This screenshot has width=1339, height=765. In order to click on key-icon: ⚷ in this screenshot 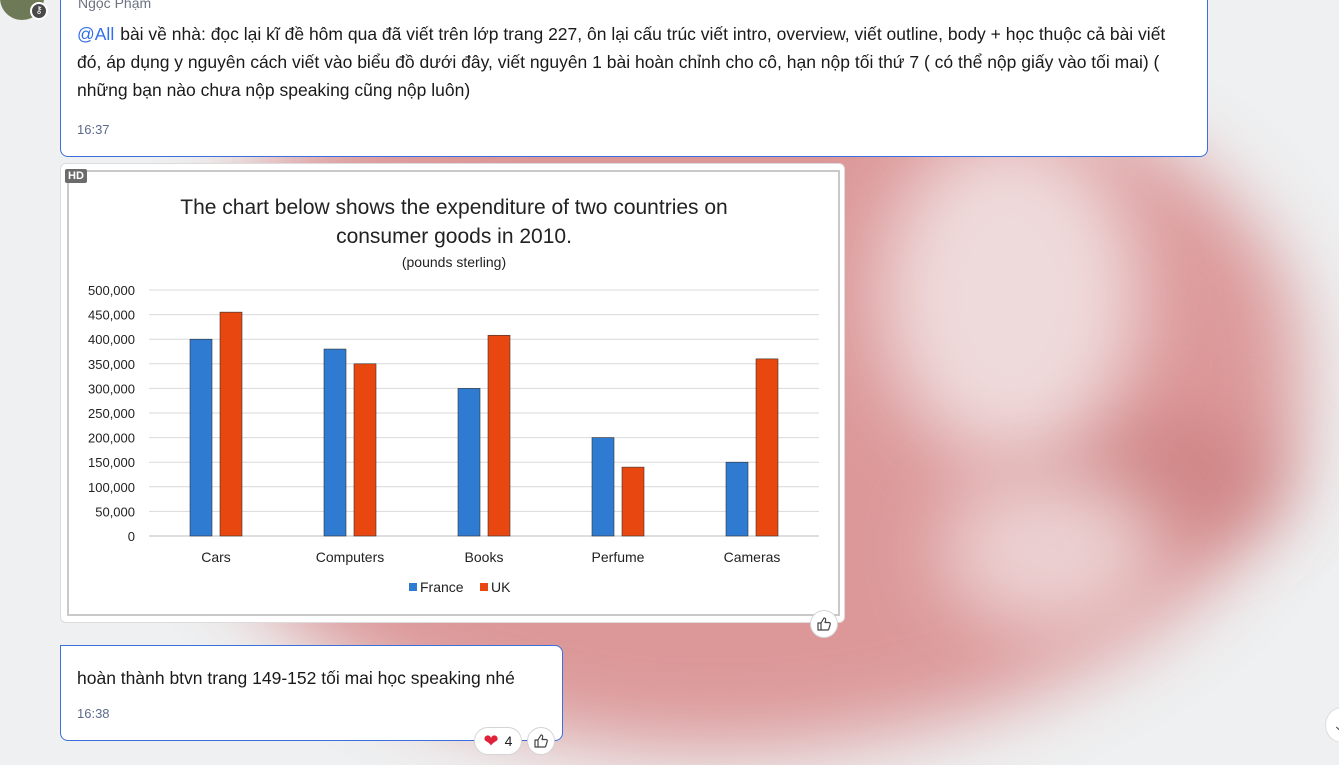, I will do `click(39, 11)`.